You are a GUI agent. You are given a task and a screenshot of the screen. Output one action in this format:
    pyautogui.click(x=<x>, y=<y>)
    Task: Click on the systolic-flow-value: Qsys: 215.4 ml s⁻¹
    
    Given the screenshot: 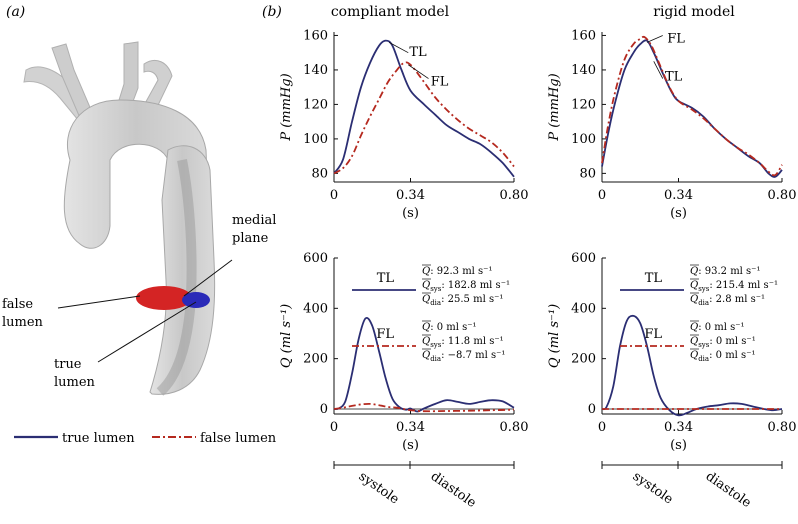 What is the action you would take?
    pyautogui.click(x=734, y=286)
    